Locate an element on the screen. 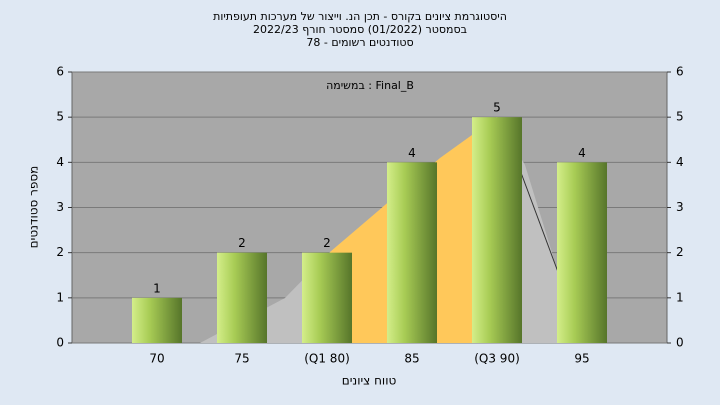  y-tick-label: 5 is located at coordinates (60, 117).